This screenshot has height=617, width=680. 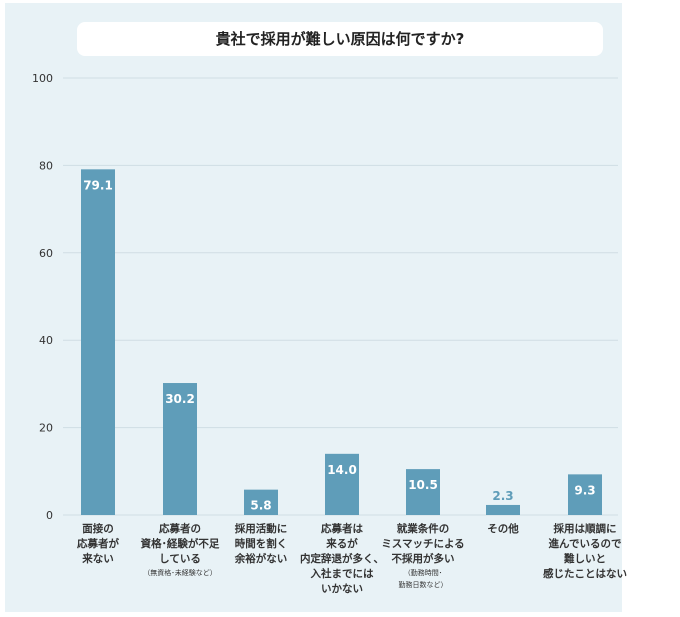 I want to click on data-label: 5.8, so click(x=260, y=506).